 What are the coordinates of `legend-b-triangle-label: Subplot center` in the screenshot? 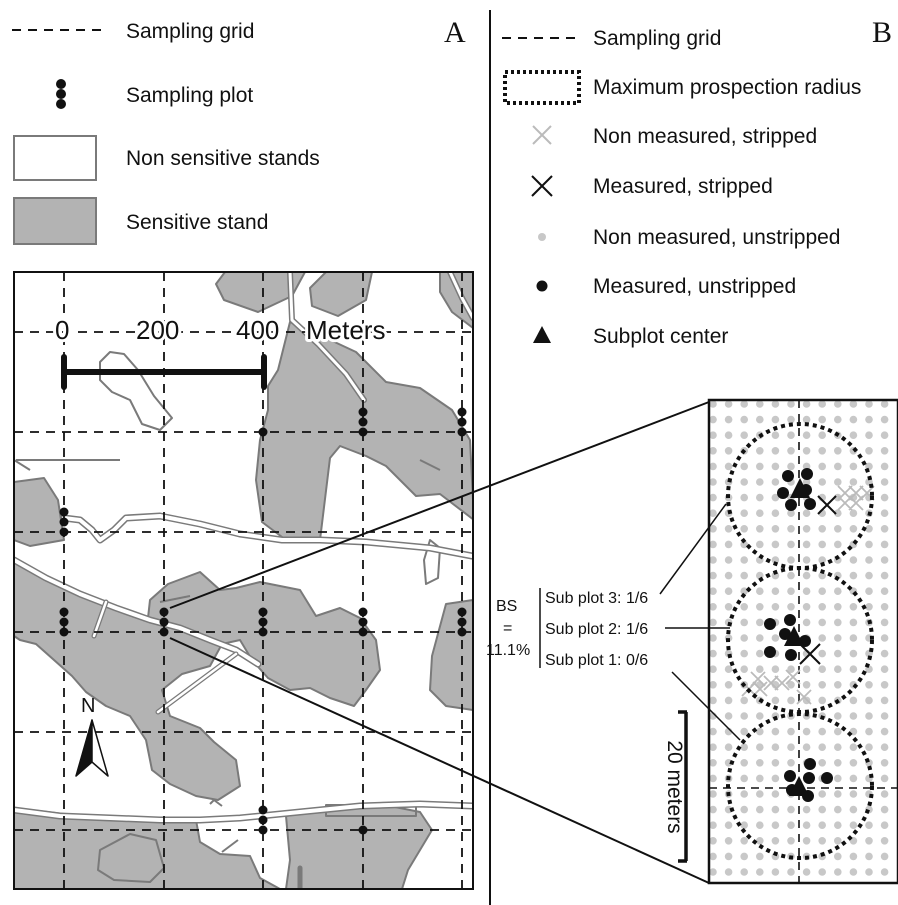 It's located at (660, 336).